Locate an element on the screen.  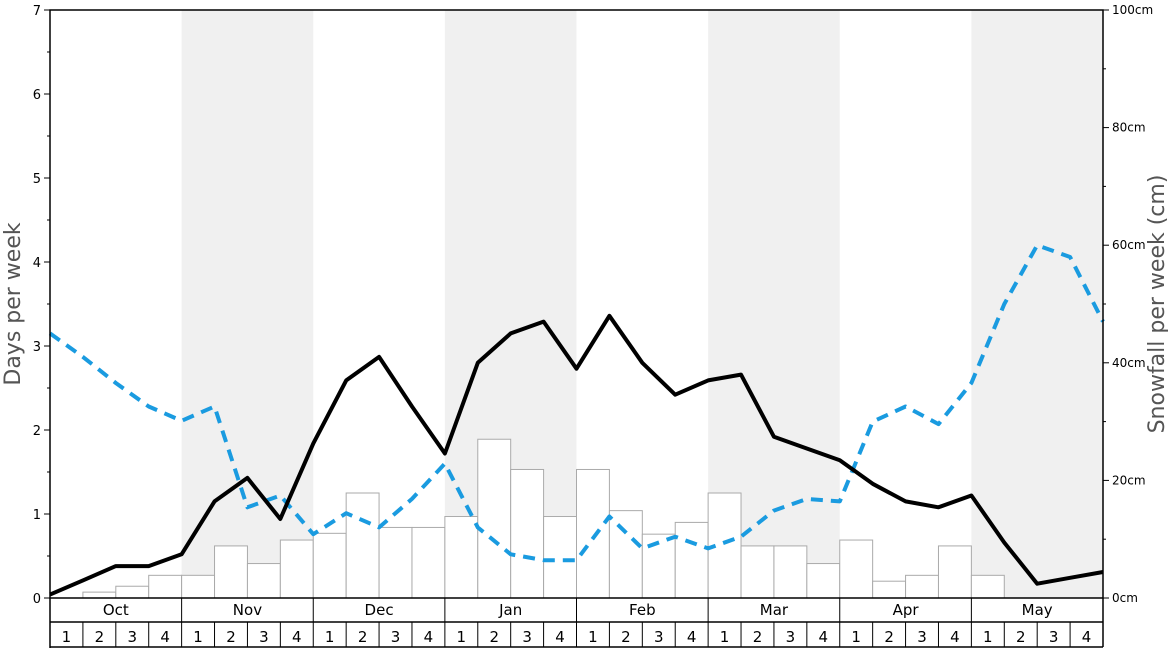
right-tick-label: 20cm is located at coordinates (1129, 480).